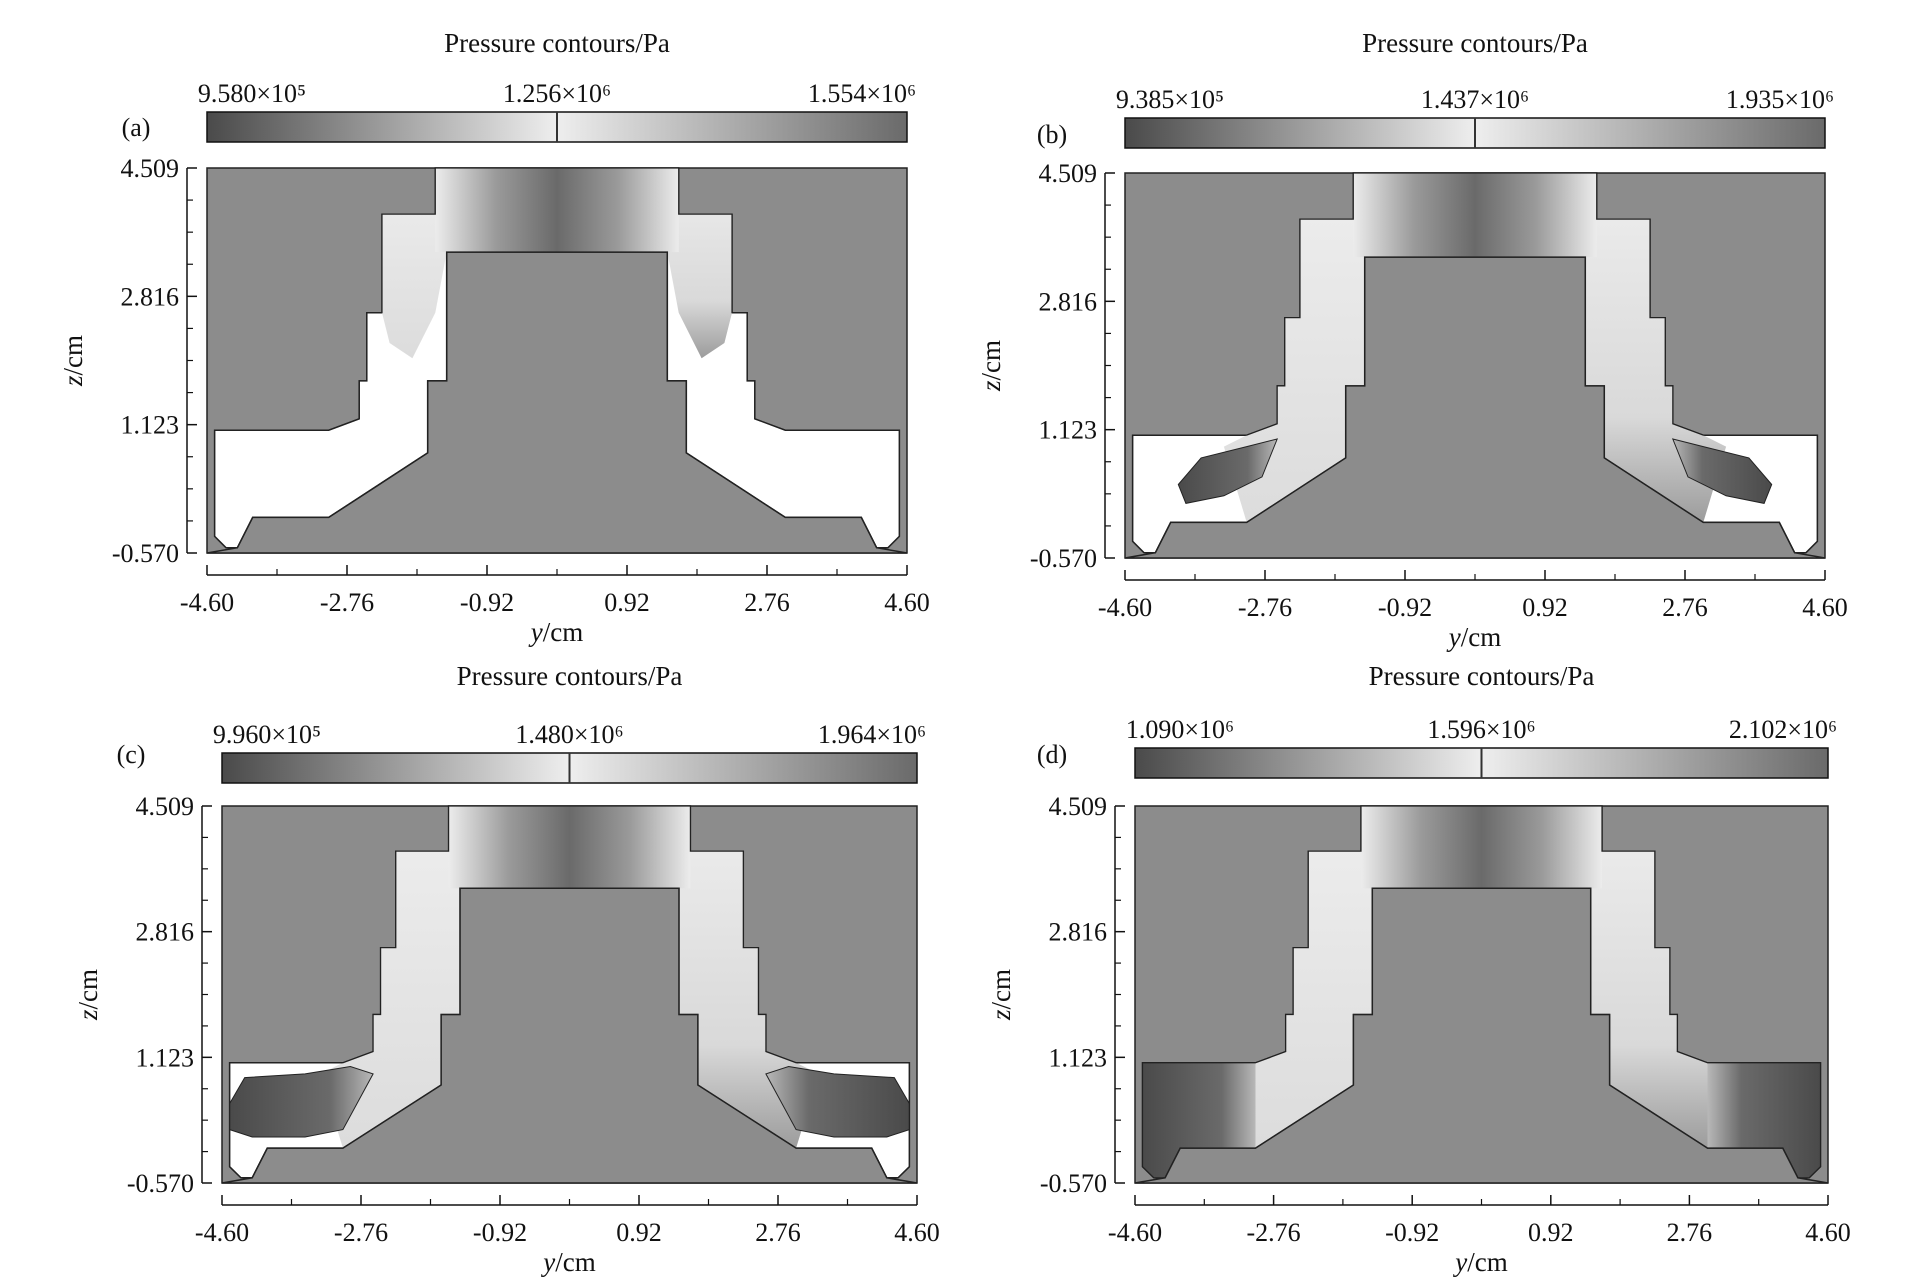 The width and height of the screenshot is (1923, 1286). I want to click on colorbar-max-label: 2.102×10⁶, so click(1783, 729).